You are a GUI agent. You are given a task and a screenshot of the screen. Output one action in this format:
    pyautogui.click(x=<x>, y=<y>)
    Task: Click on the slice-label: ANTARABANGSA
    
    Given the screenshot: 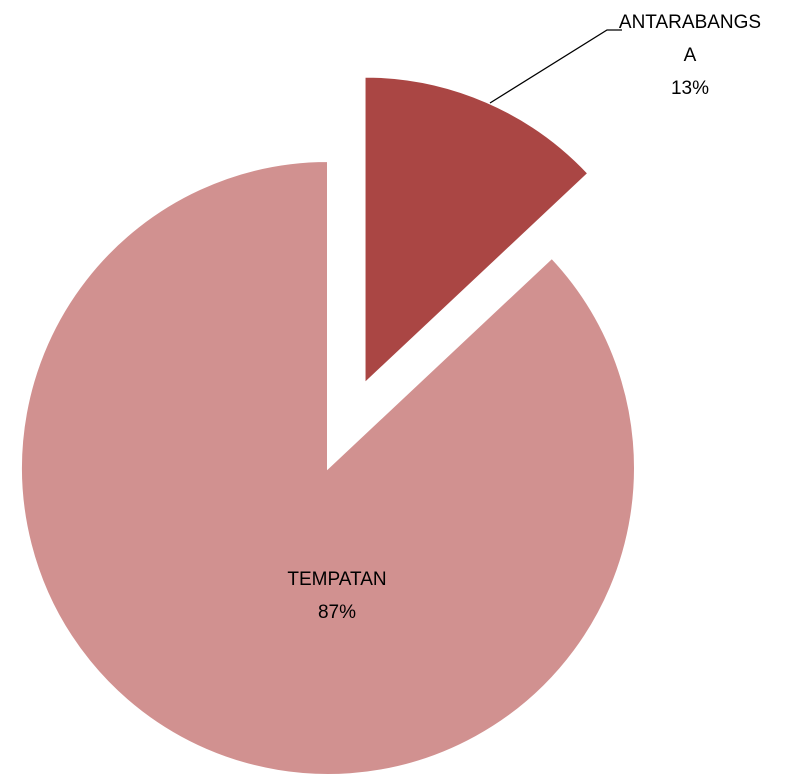 What is the action you would take?
    pyautogui.click(x=690, y=39)
    